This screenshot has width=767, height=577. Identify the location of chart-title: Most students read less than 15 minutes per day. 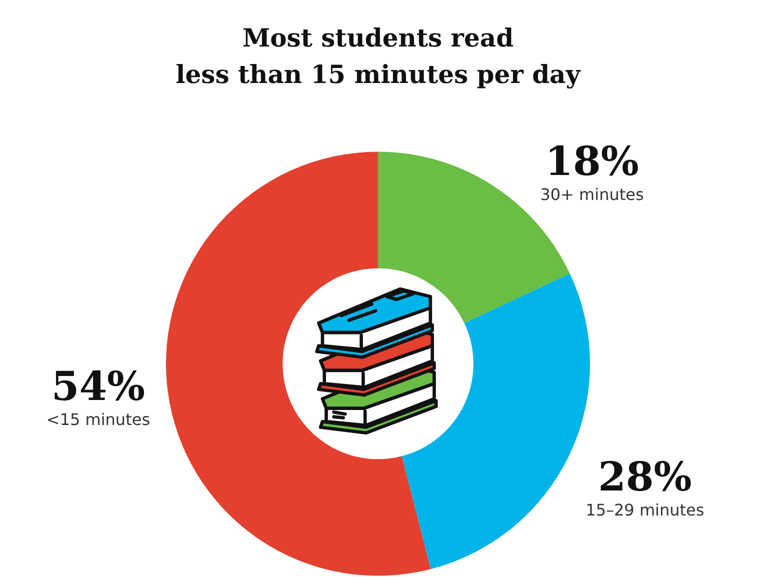
(379, 56).